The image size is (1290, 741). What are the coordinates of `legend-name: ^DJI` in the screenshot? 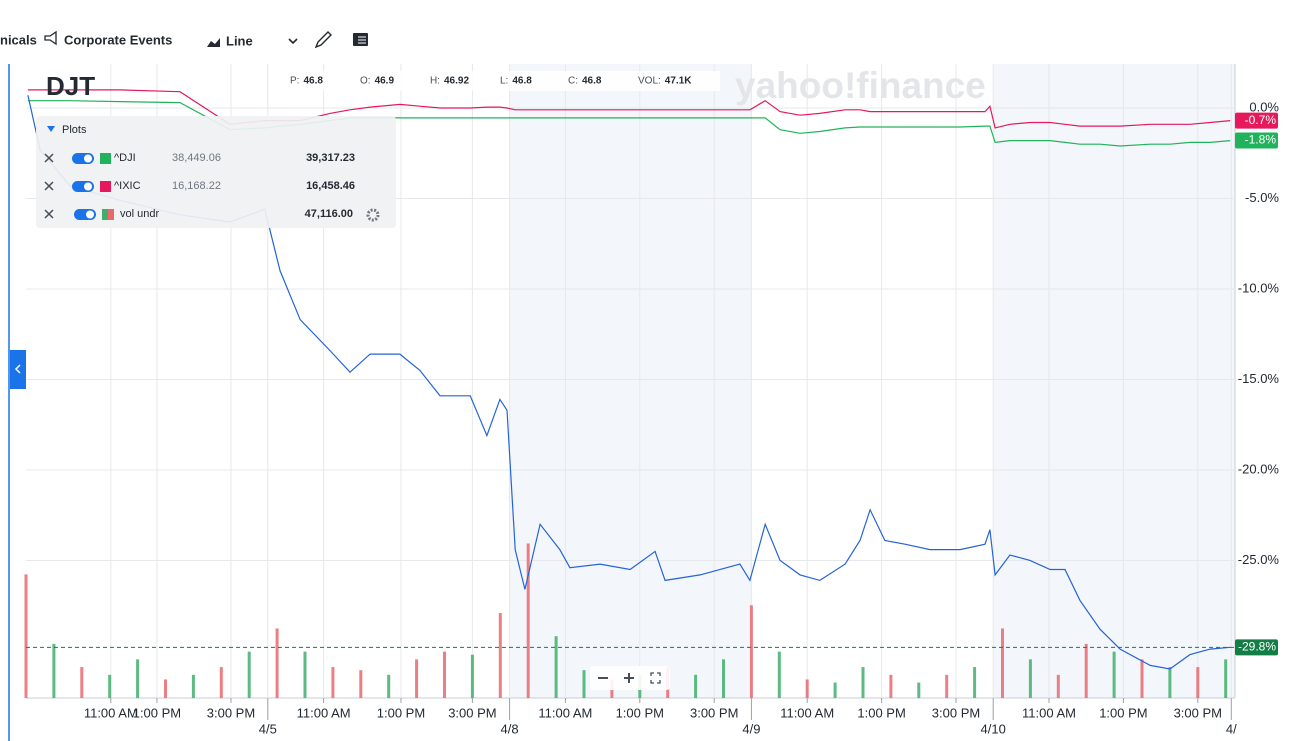 It's located at (125, 158).